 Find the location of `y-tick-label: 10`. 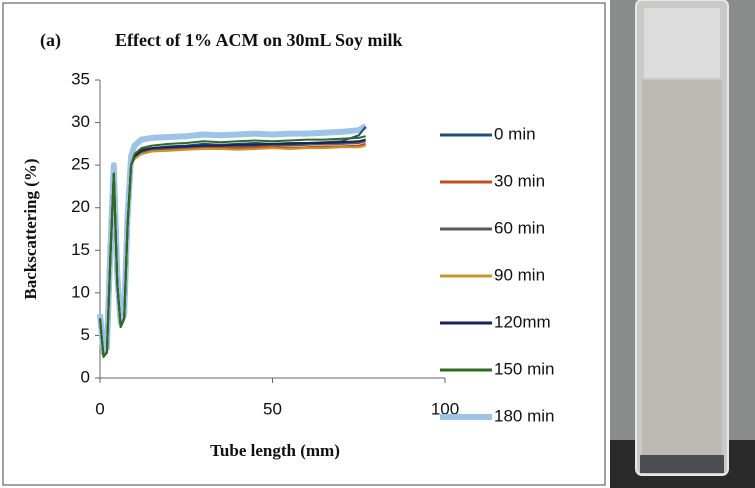

y-tick-label: 10 is located at coordinates (80, 291).